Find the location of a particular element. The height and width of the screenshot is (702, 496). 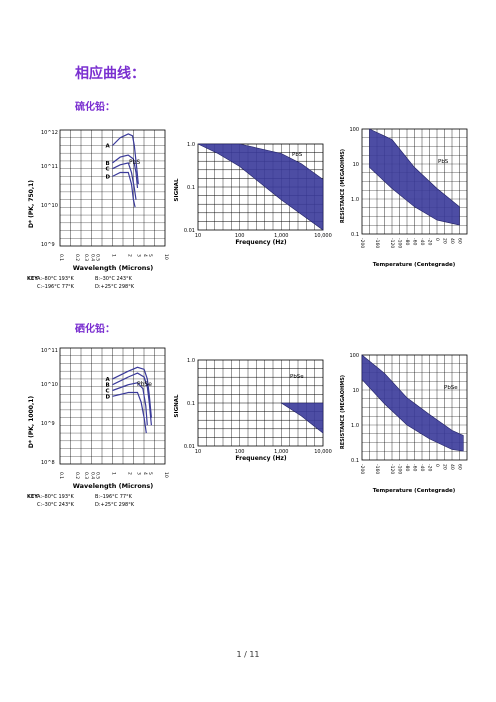

signal-band is located at coordinates (302, 418).